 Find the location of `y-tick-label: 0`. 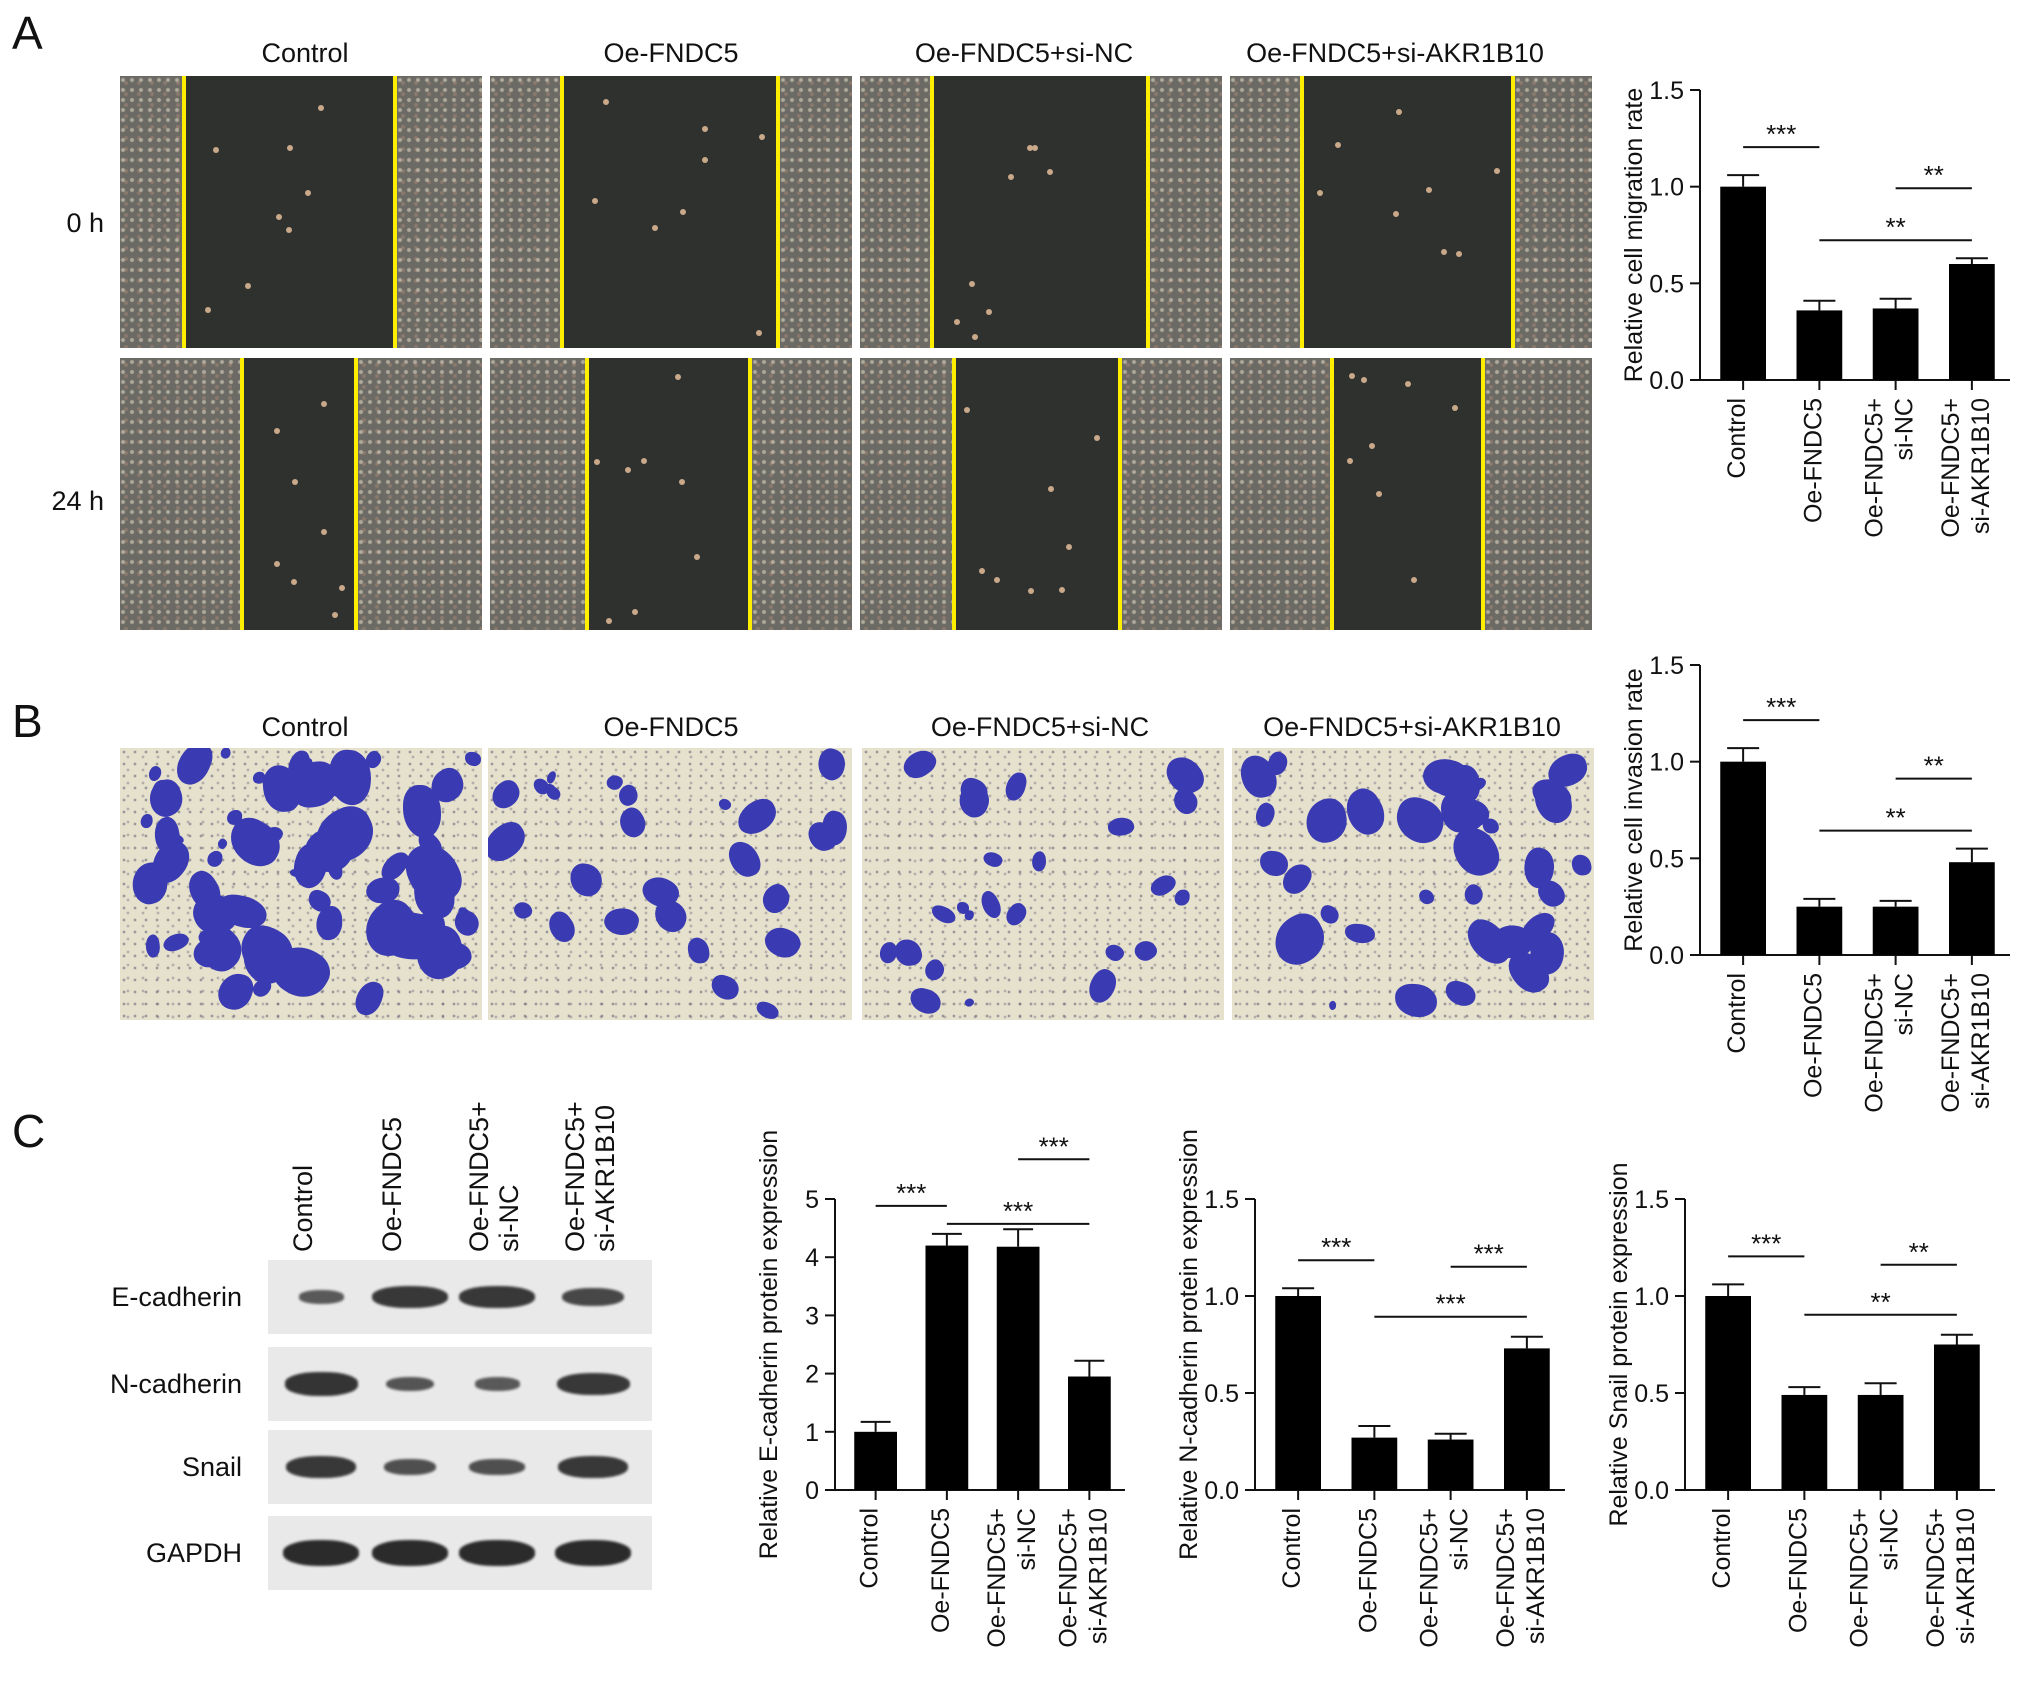

y-tick-label: 0 is located at coordinates (812, 1491).